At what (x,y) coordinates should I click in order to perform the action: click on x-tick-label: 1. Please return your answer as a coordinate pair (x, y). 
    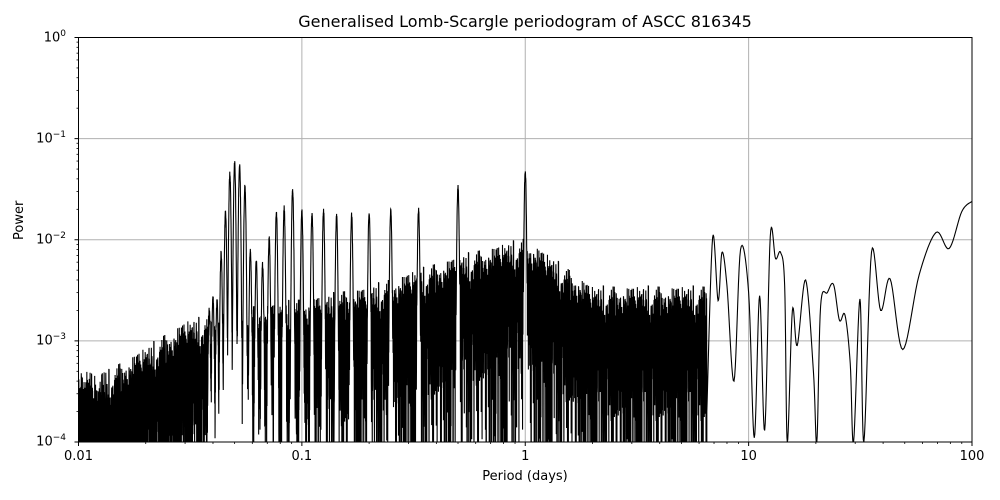
    Looking at the image, I should click on (525, 456).